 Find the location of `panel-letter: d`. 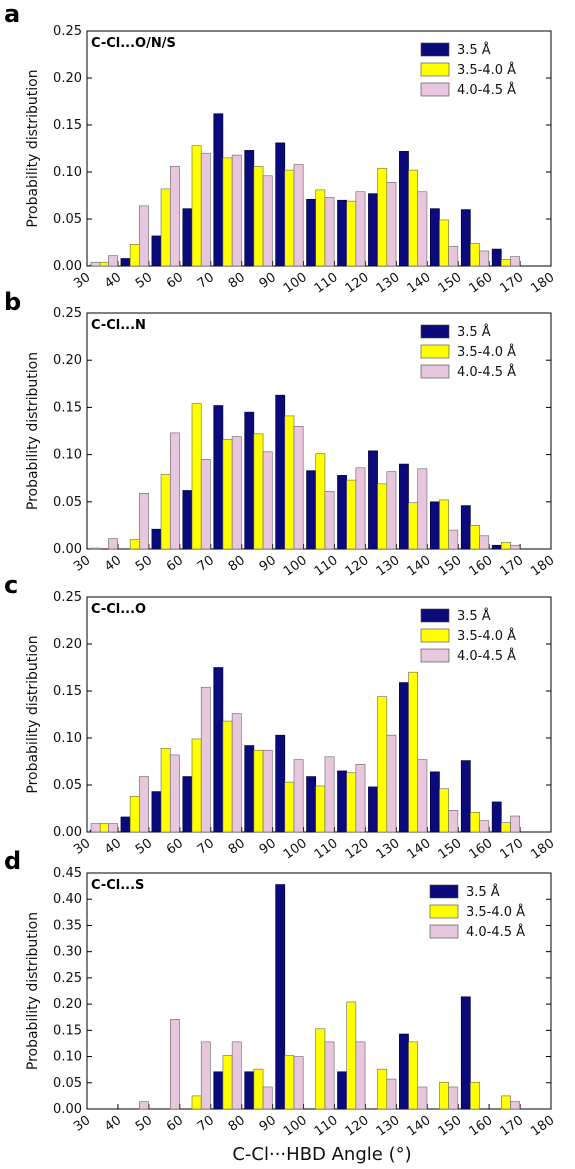

panel-letter: d is located at coordinates (12, 861).